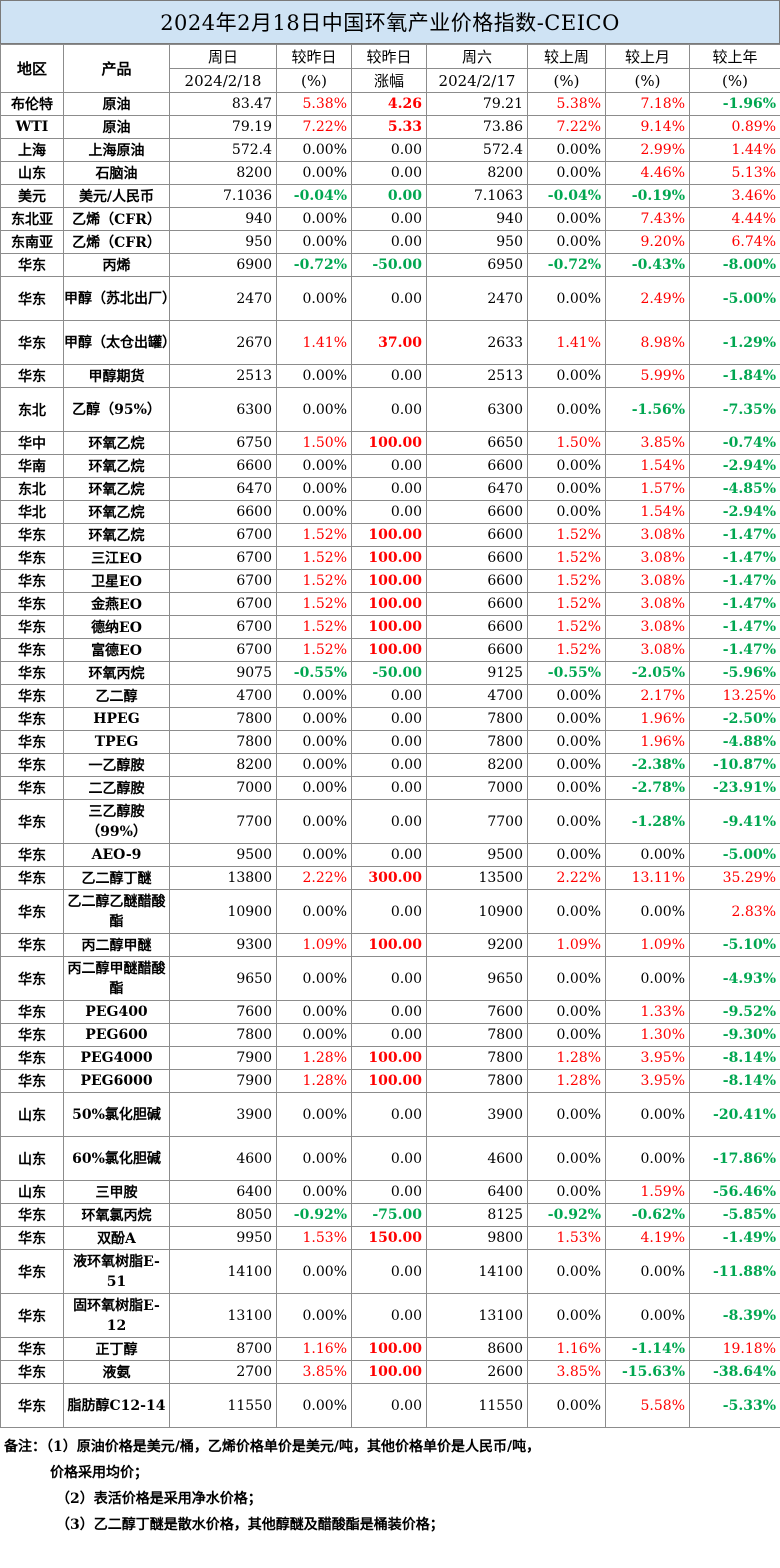 The height and width of the screenshot is (1568, 780). I want to click on cell-month: 4.46%, so click(647, 173).